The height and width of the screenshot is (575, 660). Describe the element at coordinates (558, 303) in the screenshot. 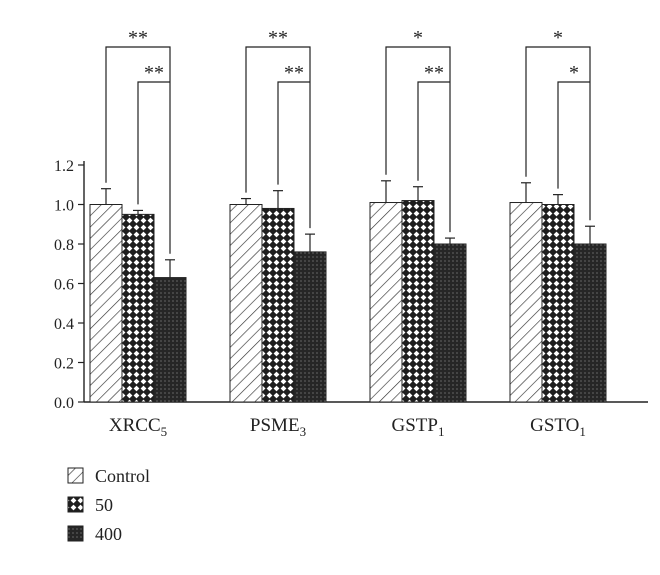

I see `bar-50-gsto` at that location.